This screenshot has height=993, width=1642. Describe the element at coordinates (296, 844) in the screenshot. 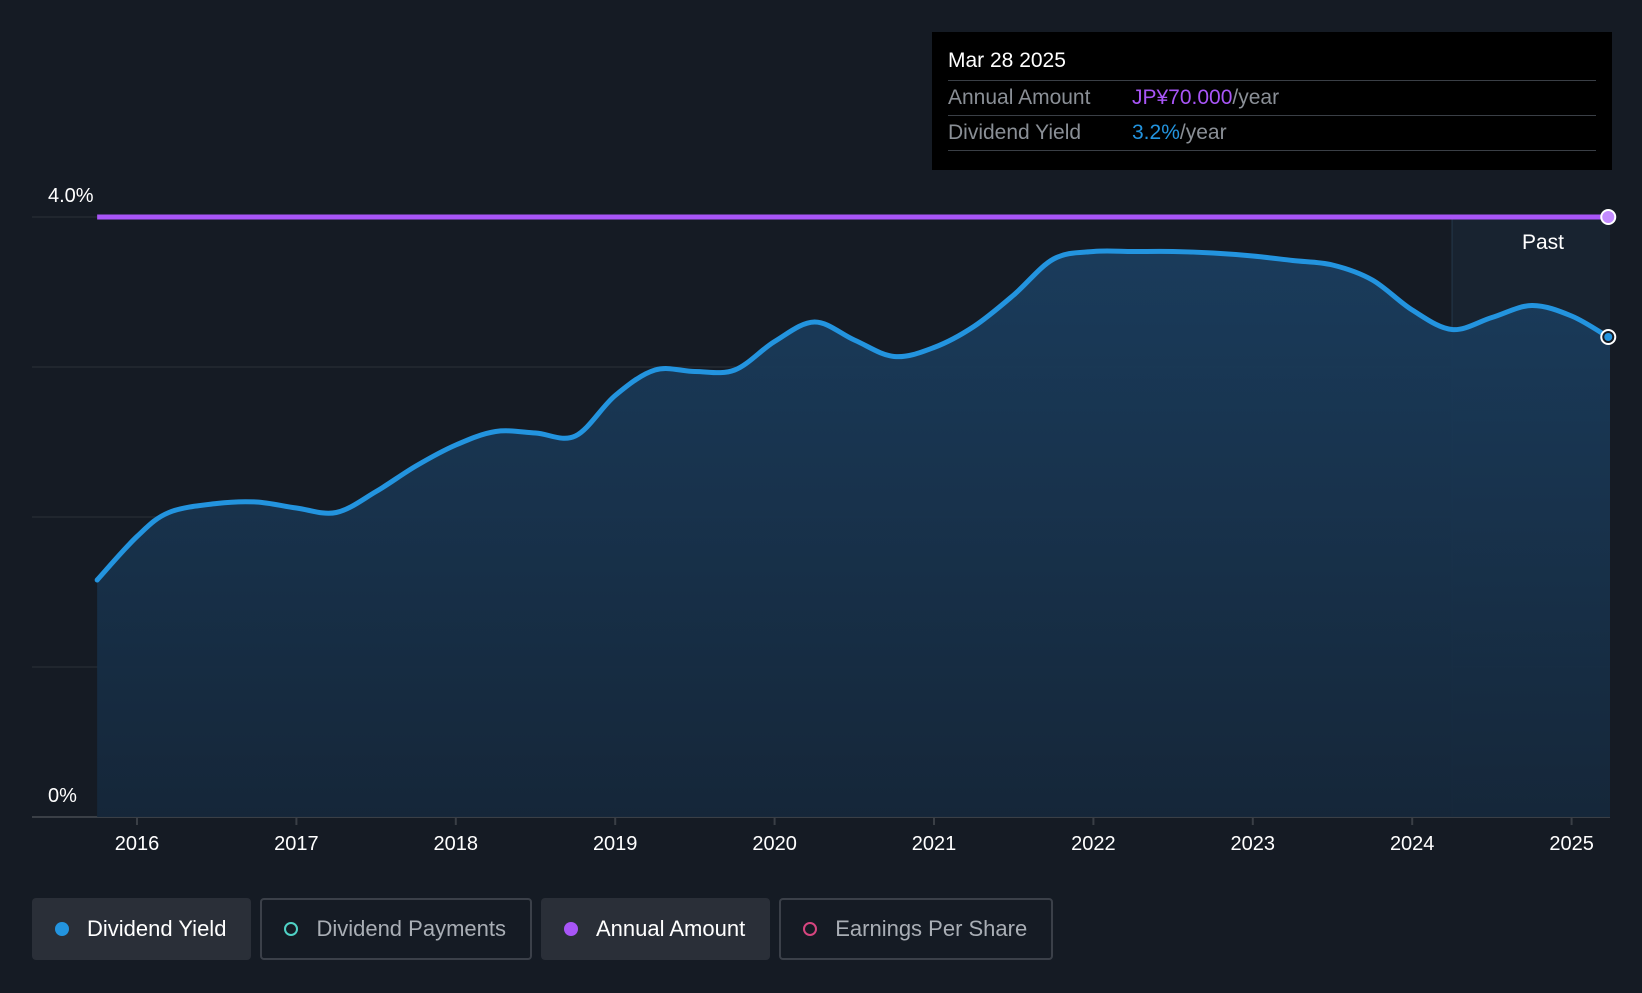

I see `x-tick-label: 2017` at that location.